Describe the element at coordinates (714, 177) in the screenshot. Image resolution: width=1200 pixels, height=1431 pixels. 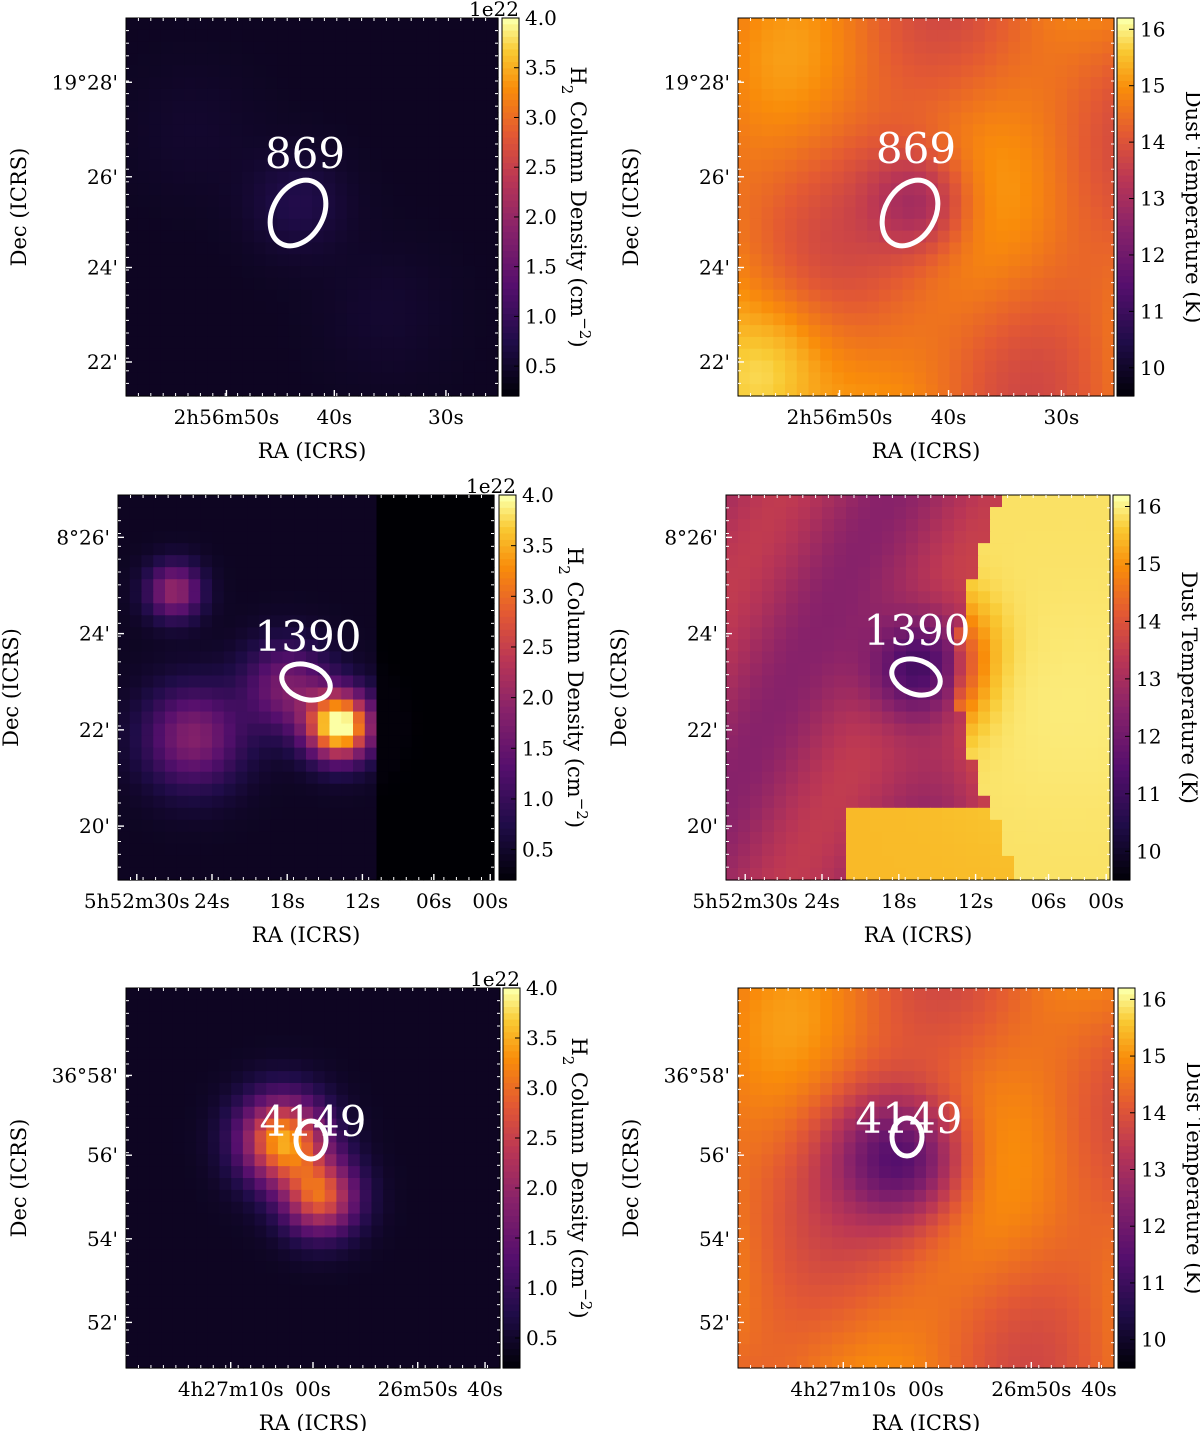
I see `y-tick-label: 26'` at that location.